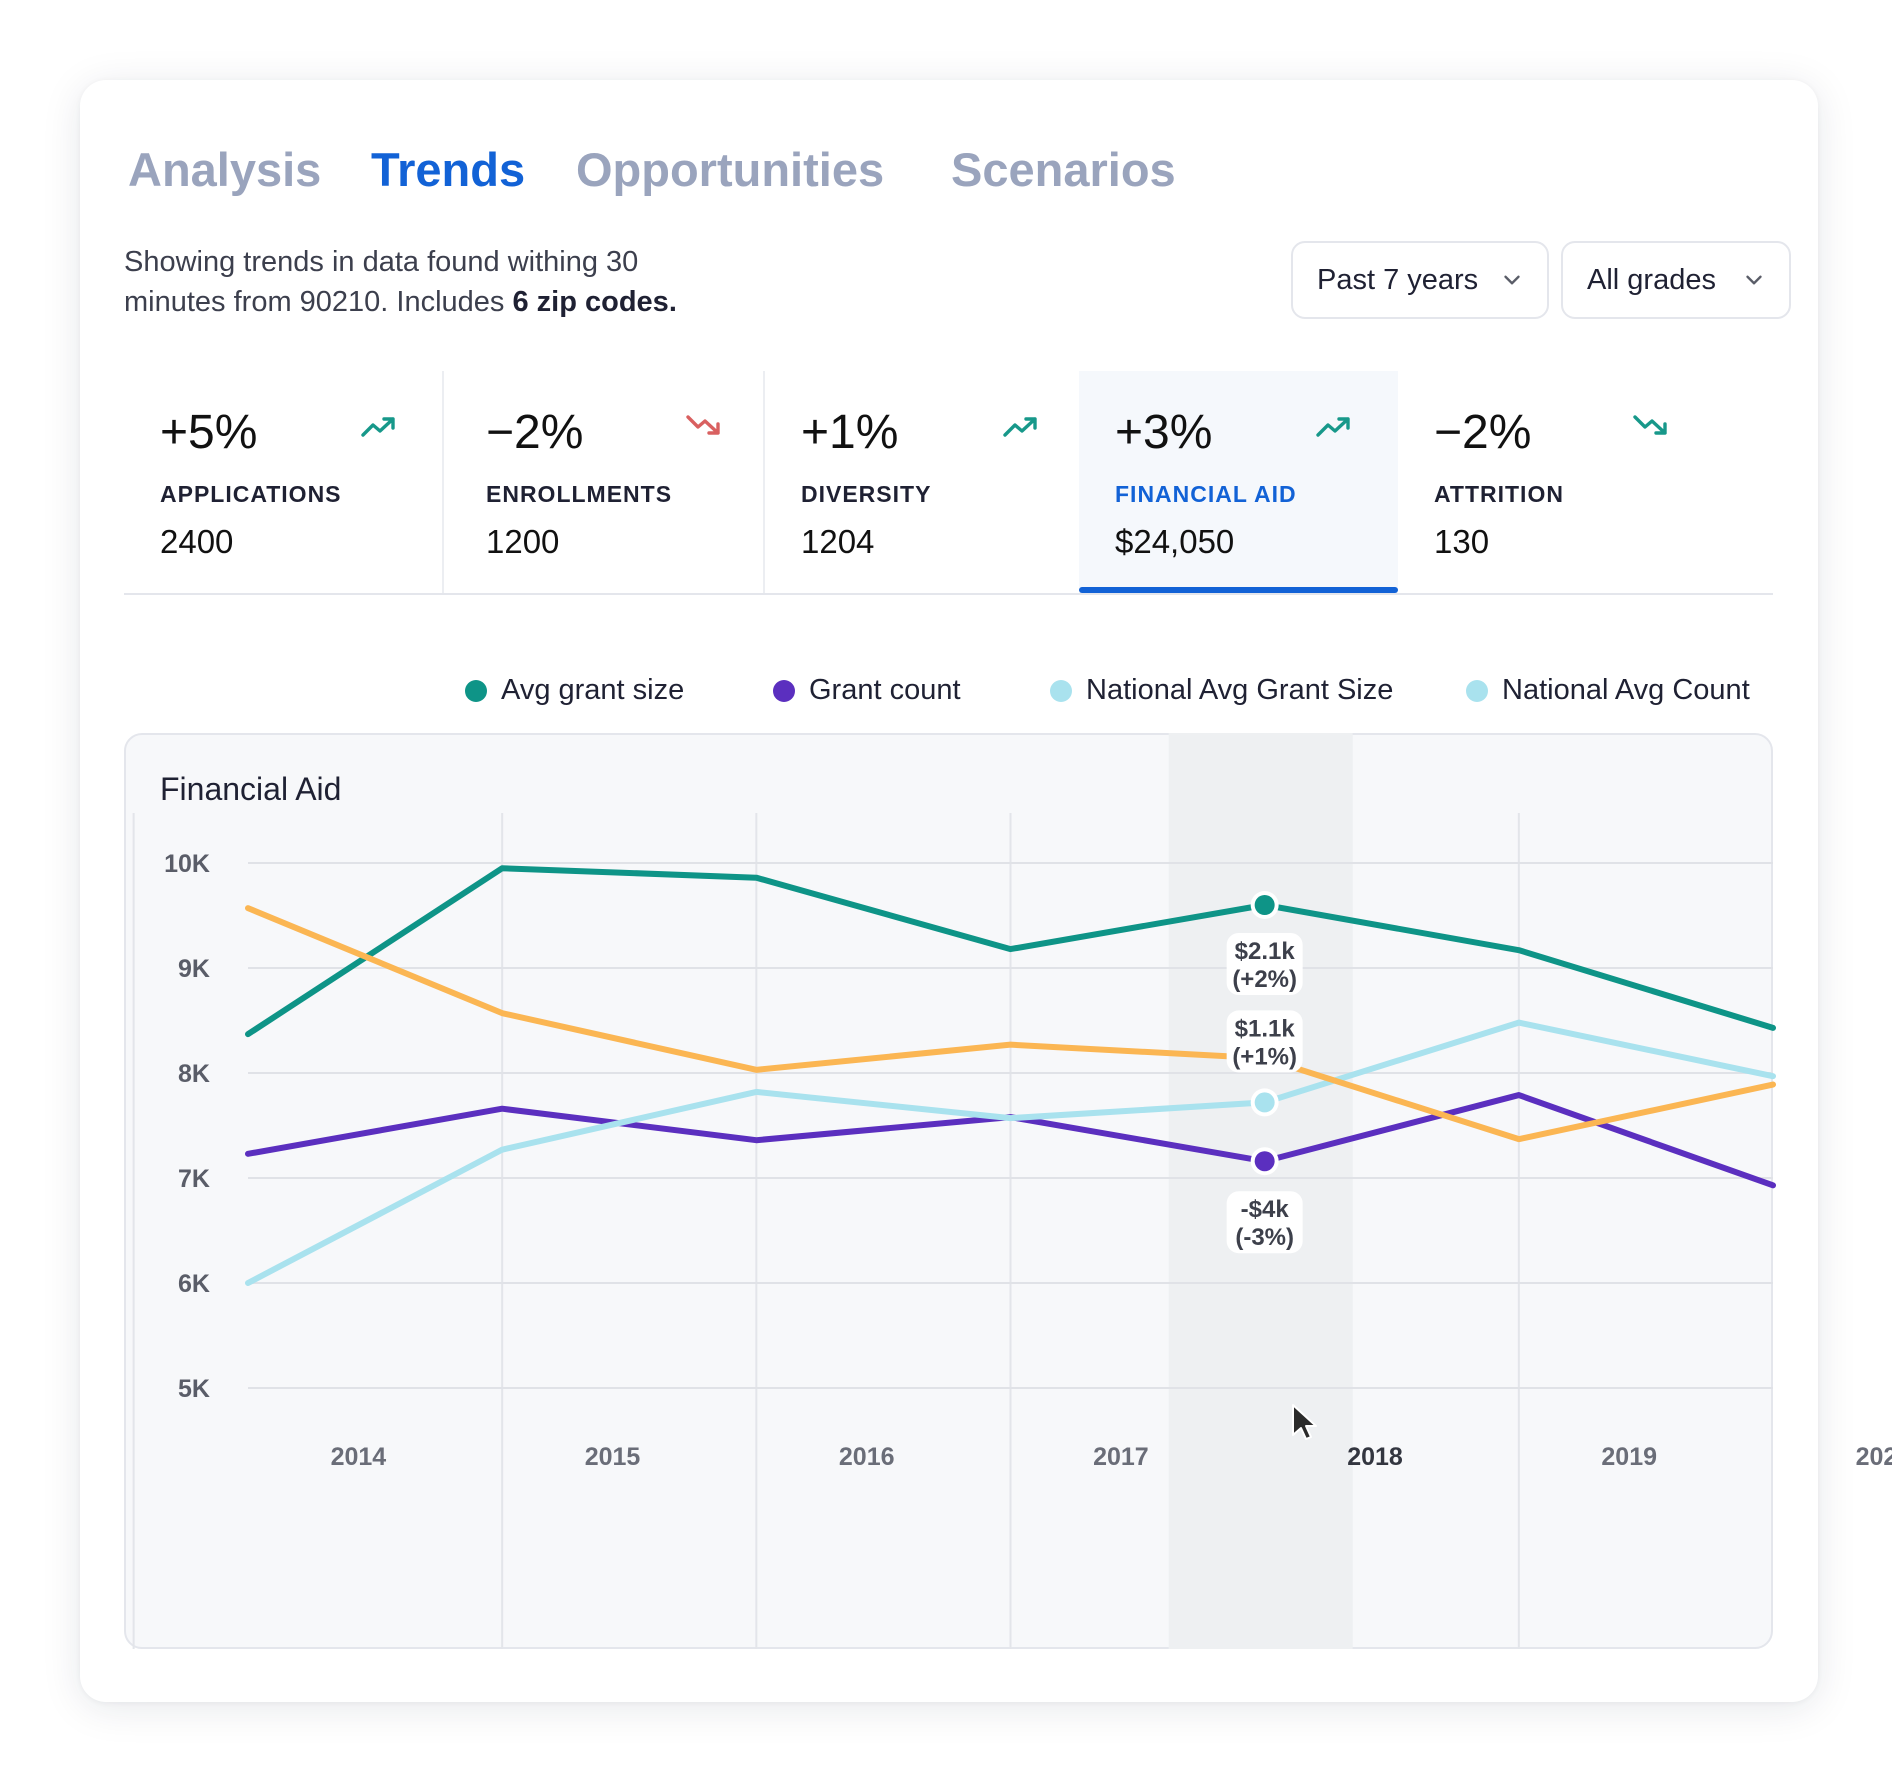  I want to click on tab-scenarios: Scenarios, so click(1063, 169).